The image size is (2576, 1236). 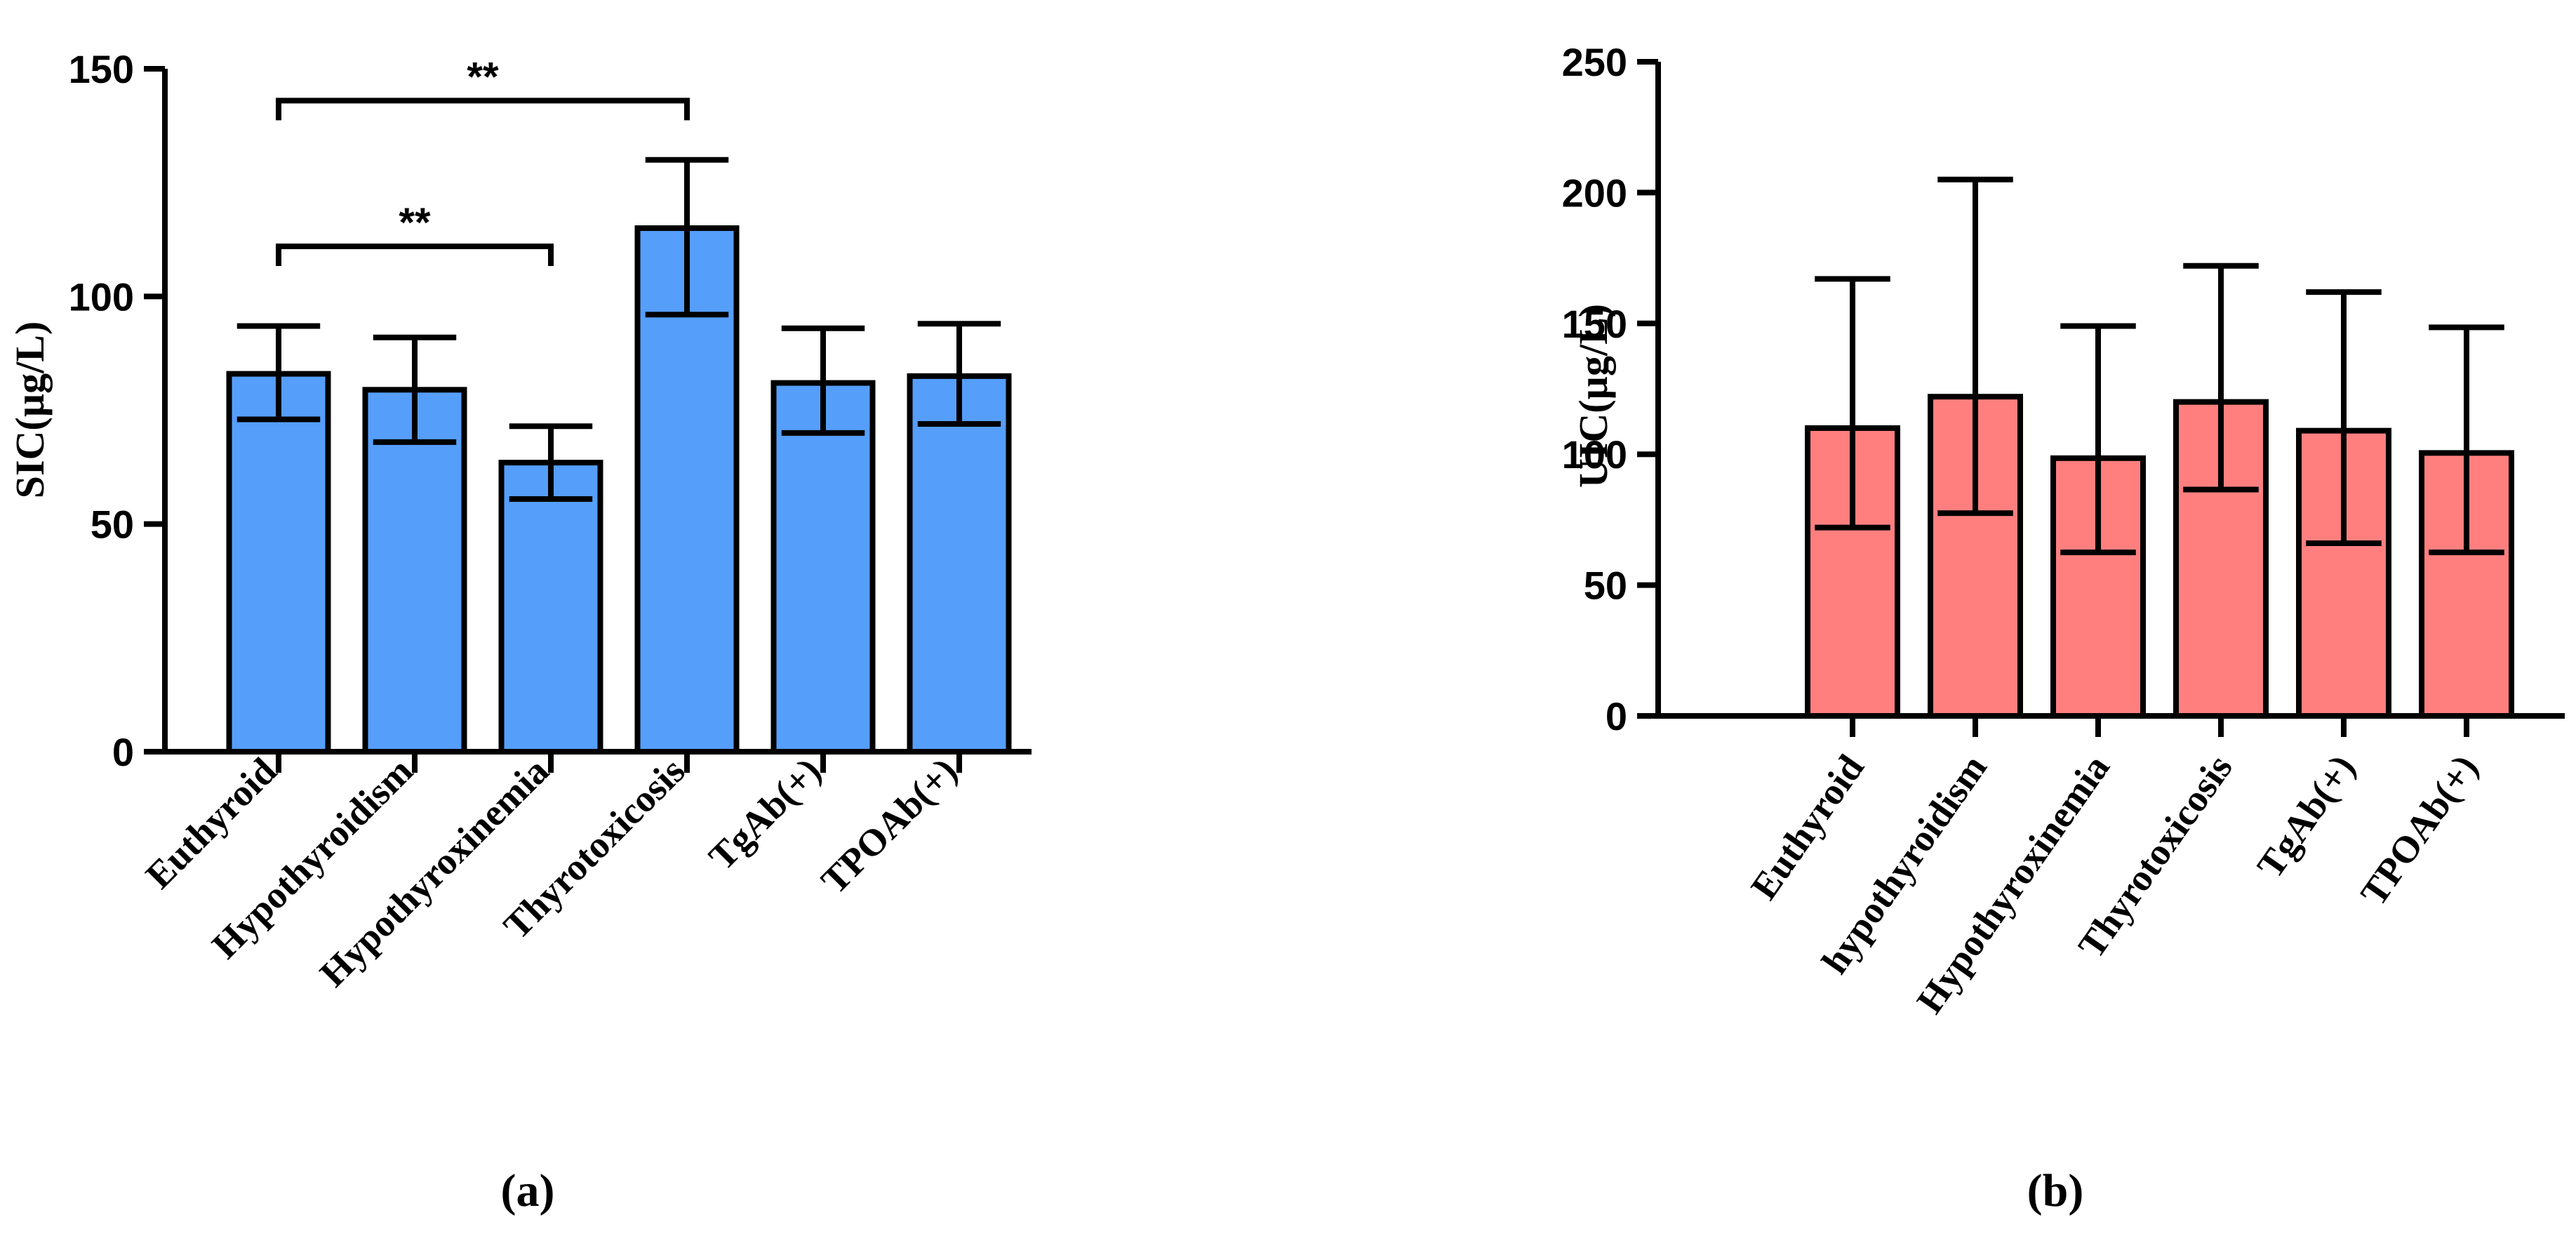 What do you see at coordinates (528, 1190) in the screenshot?
I see `panel-letter: (a)` at bounding box center [528, 1190].